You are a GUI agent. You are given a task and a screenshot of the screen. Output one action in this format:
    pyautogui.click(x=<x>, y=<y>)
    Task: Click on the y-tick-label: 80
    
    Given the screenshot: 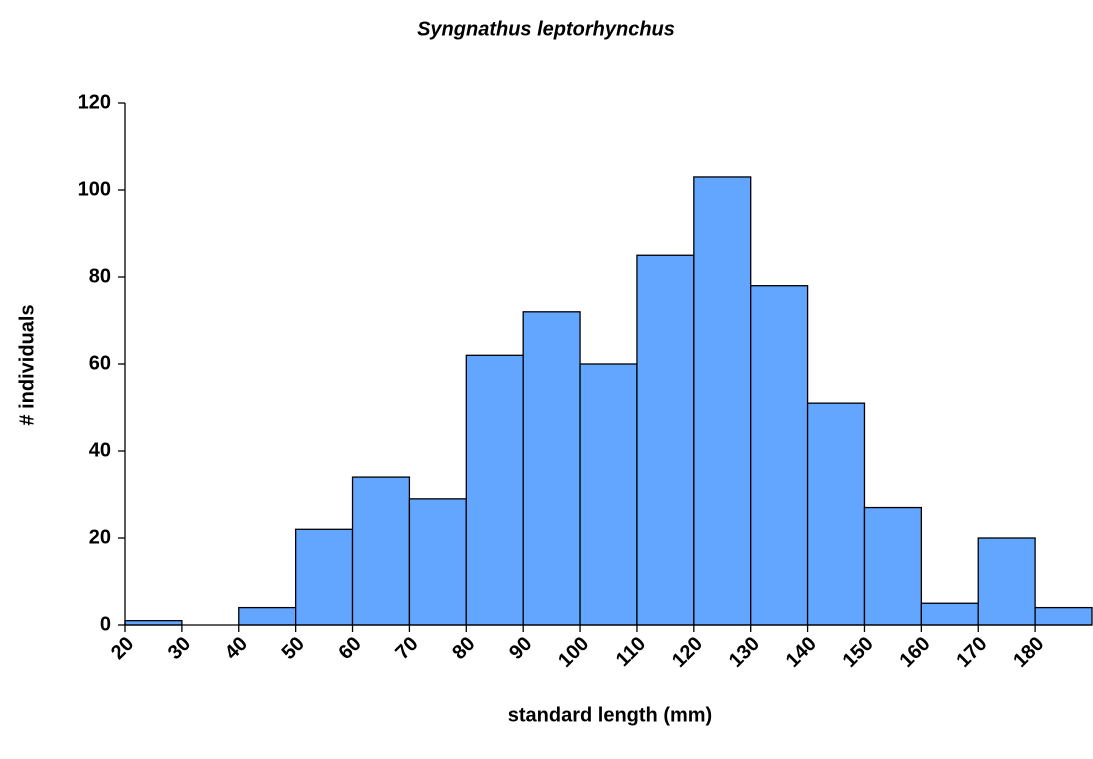 What is the action you would take?
    pyautogui.click(x=100, y=276)
    